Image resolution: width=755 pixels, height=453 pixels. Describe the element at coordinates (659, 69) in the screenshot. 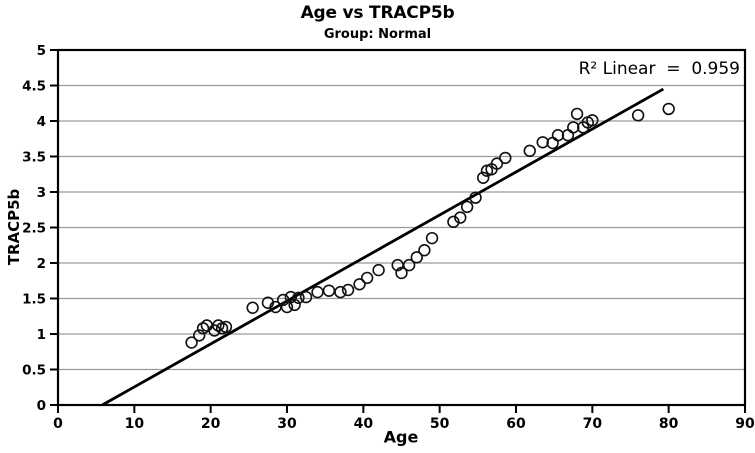

I see `r-squared-annotation: R² Linear = 0.959` at that location.